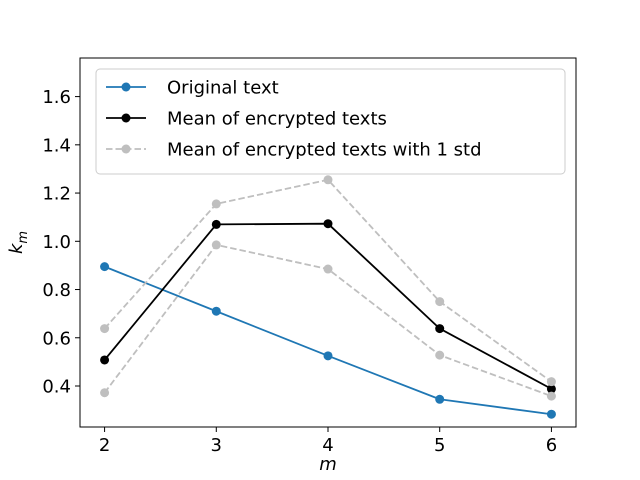 The height and width of the screenshot is (480, 640). Describe the element at coordinates (223, 88) in the screenshot. I see `legend-label: Original text` at that location.